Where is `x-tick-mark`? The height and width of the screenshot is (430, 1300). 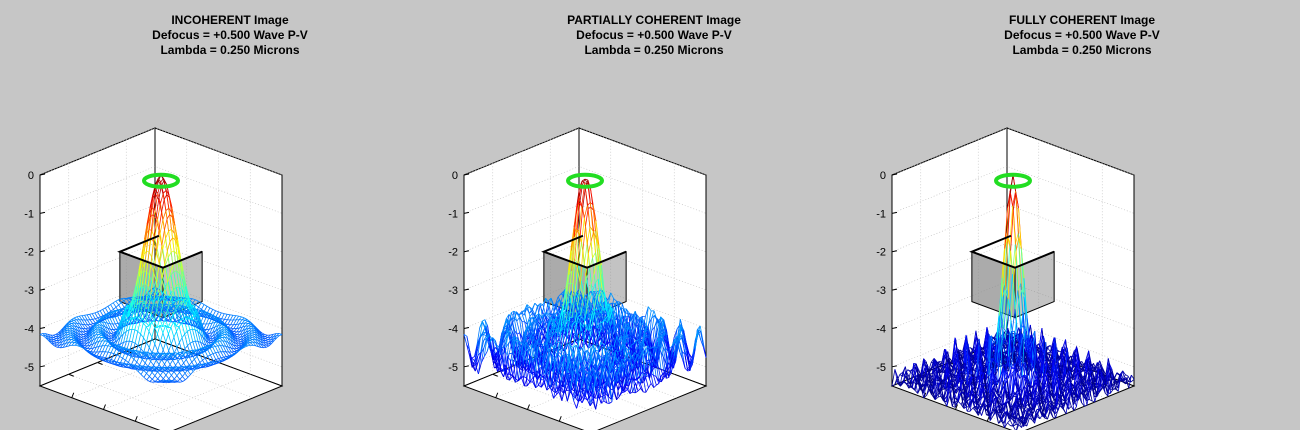
x-tick-mark is located at coordinates (497, 395).